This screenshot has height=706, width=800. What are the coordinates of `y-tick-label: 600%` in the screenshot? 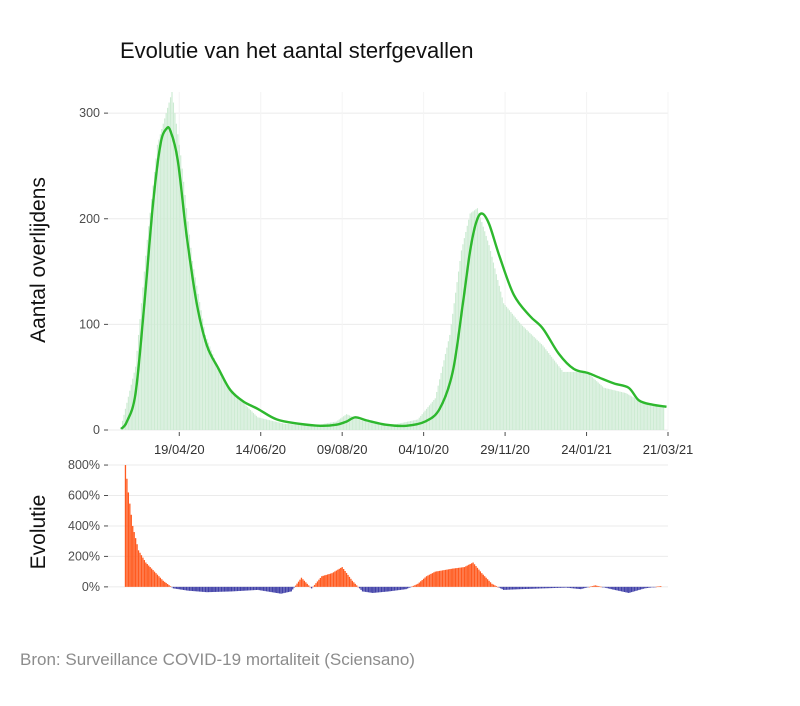 It's located at (84, 496).